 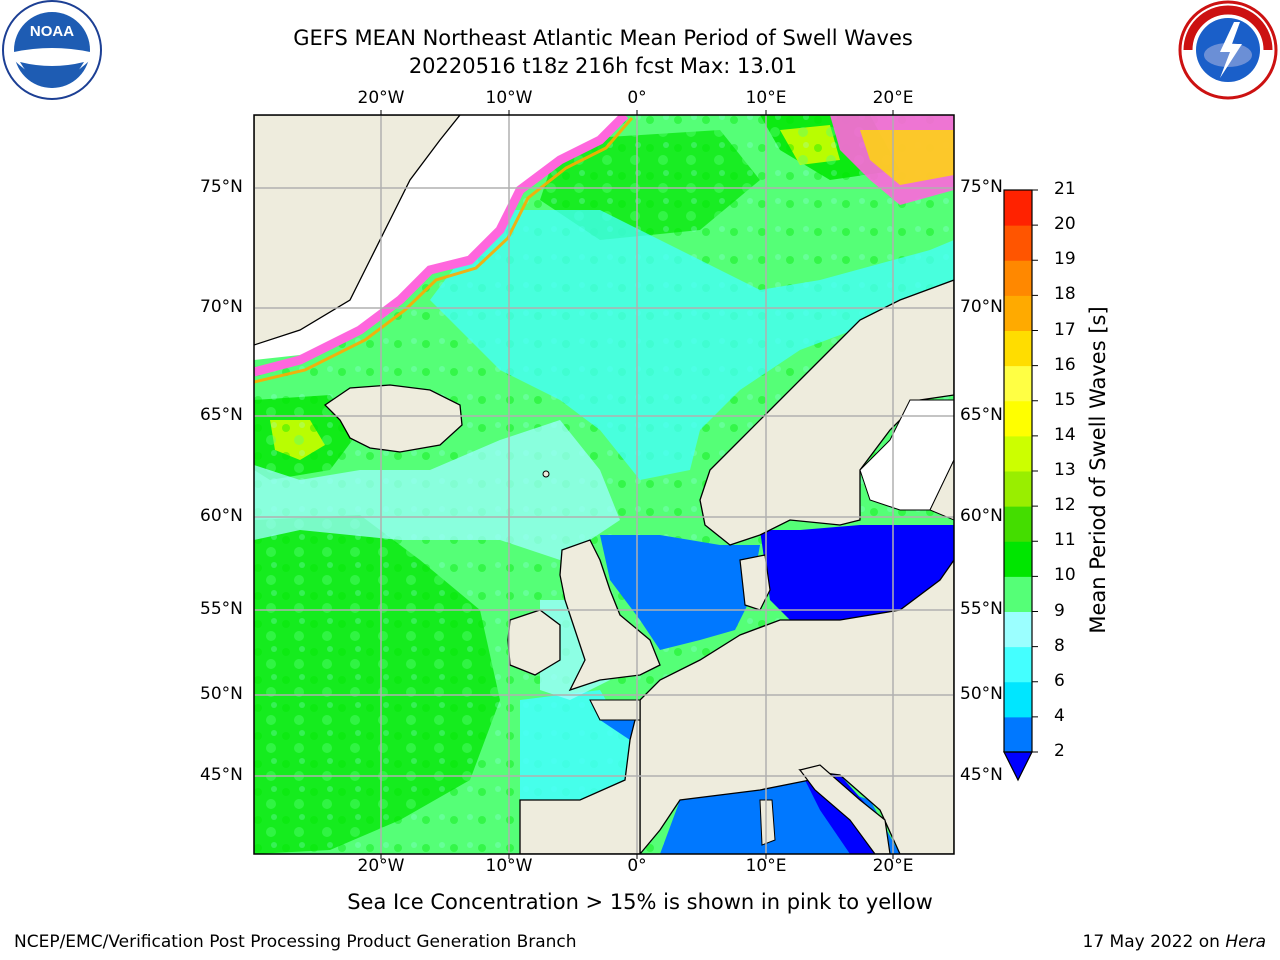 What do you see at coordinates (907, 157) in the screenshot?
I see `barents-ice-core` at bounding box center [907, 157].